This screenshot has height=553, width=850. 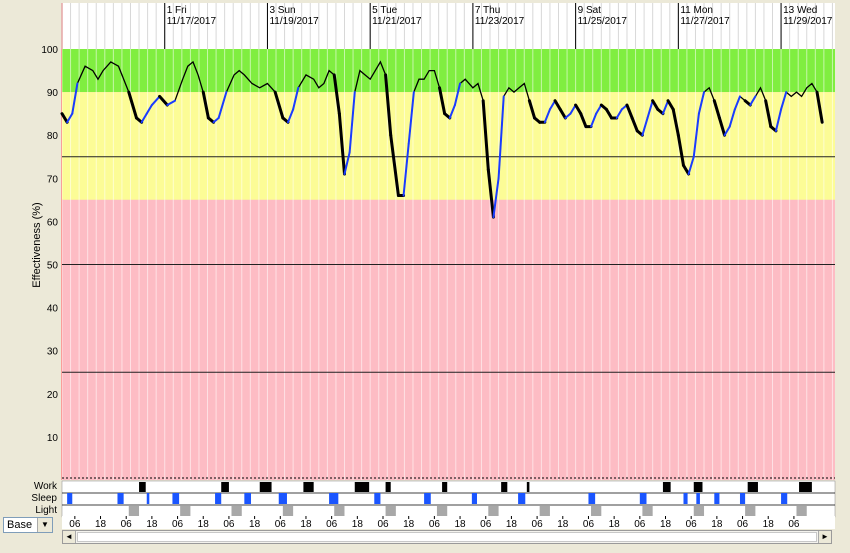 What do you see at coordinates (824, 537) in the screenshot?
I see `scroll-right-icon: ►` at bounding box center [824, 537].